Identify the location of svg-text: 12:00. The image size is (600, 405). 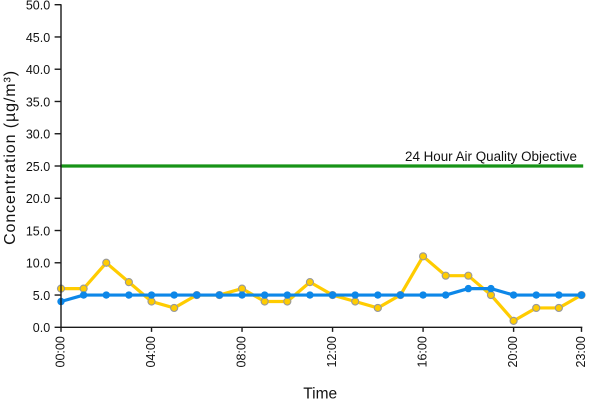
(332, 351).